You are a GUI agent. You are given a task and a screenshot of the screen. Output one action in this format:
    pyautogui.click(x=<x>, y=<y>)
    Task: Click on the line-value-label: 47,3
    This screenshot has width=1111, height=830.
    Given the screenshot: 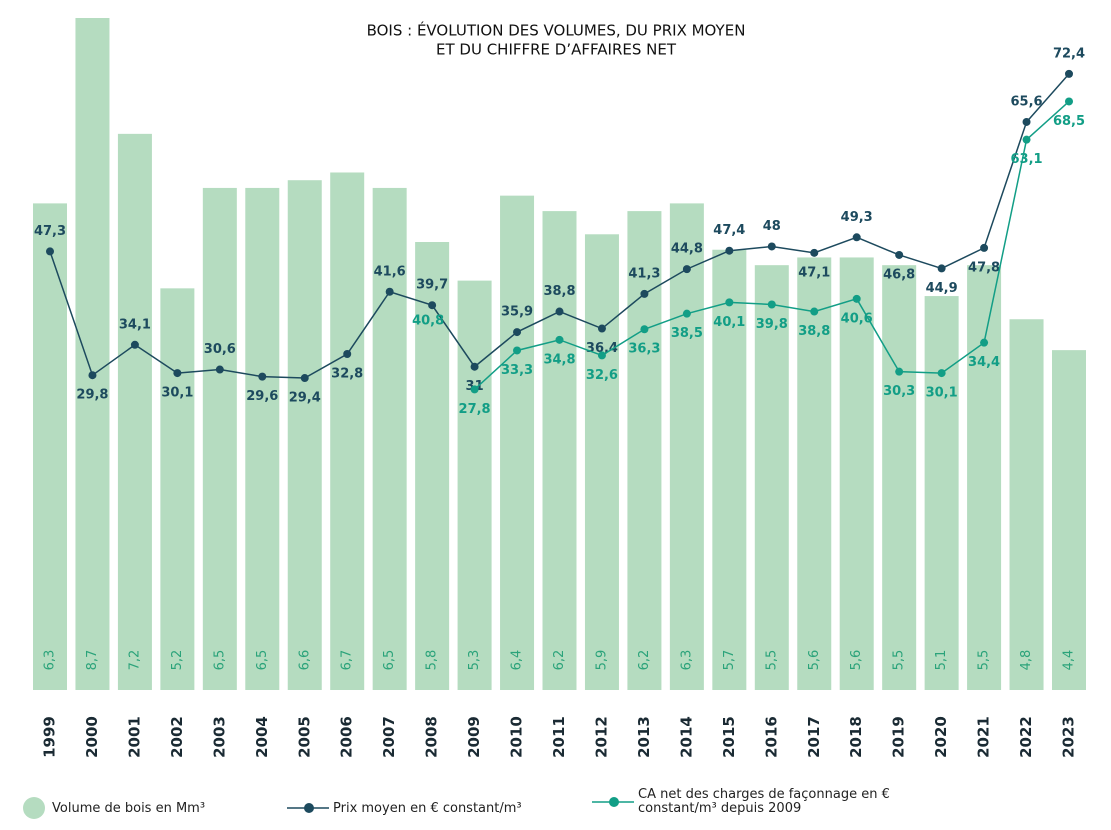 What is the action you would take?
    pyautogui.click(x=50, y=231)
    